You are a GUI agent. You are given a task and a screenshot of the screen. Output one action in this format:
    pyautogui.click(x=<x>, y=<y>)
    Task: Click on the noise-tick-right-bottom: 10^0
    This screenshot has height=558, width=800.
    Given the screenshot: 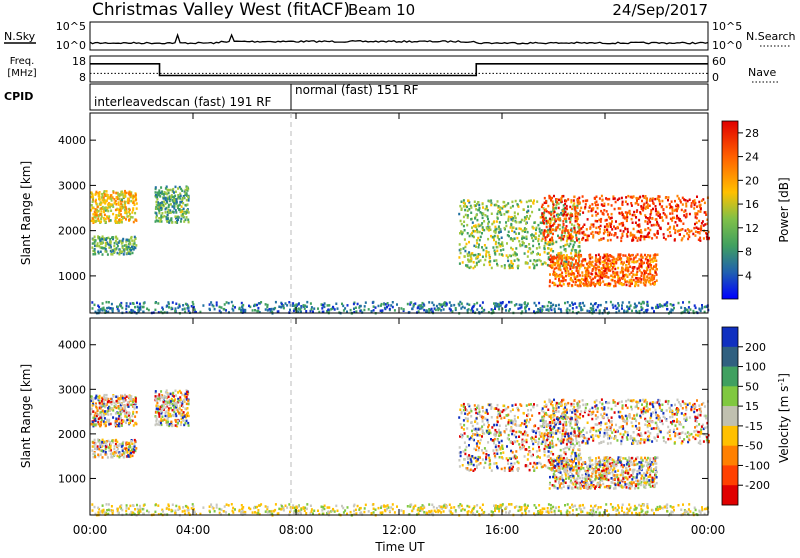 What is the action you would take?
    pyautogui.click(x=727, y=45)
    